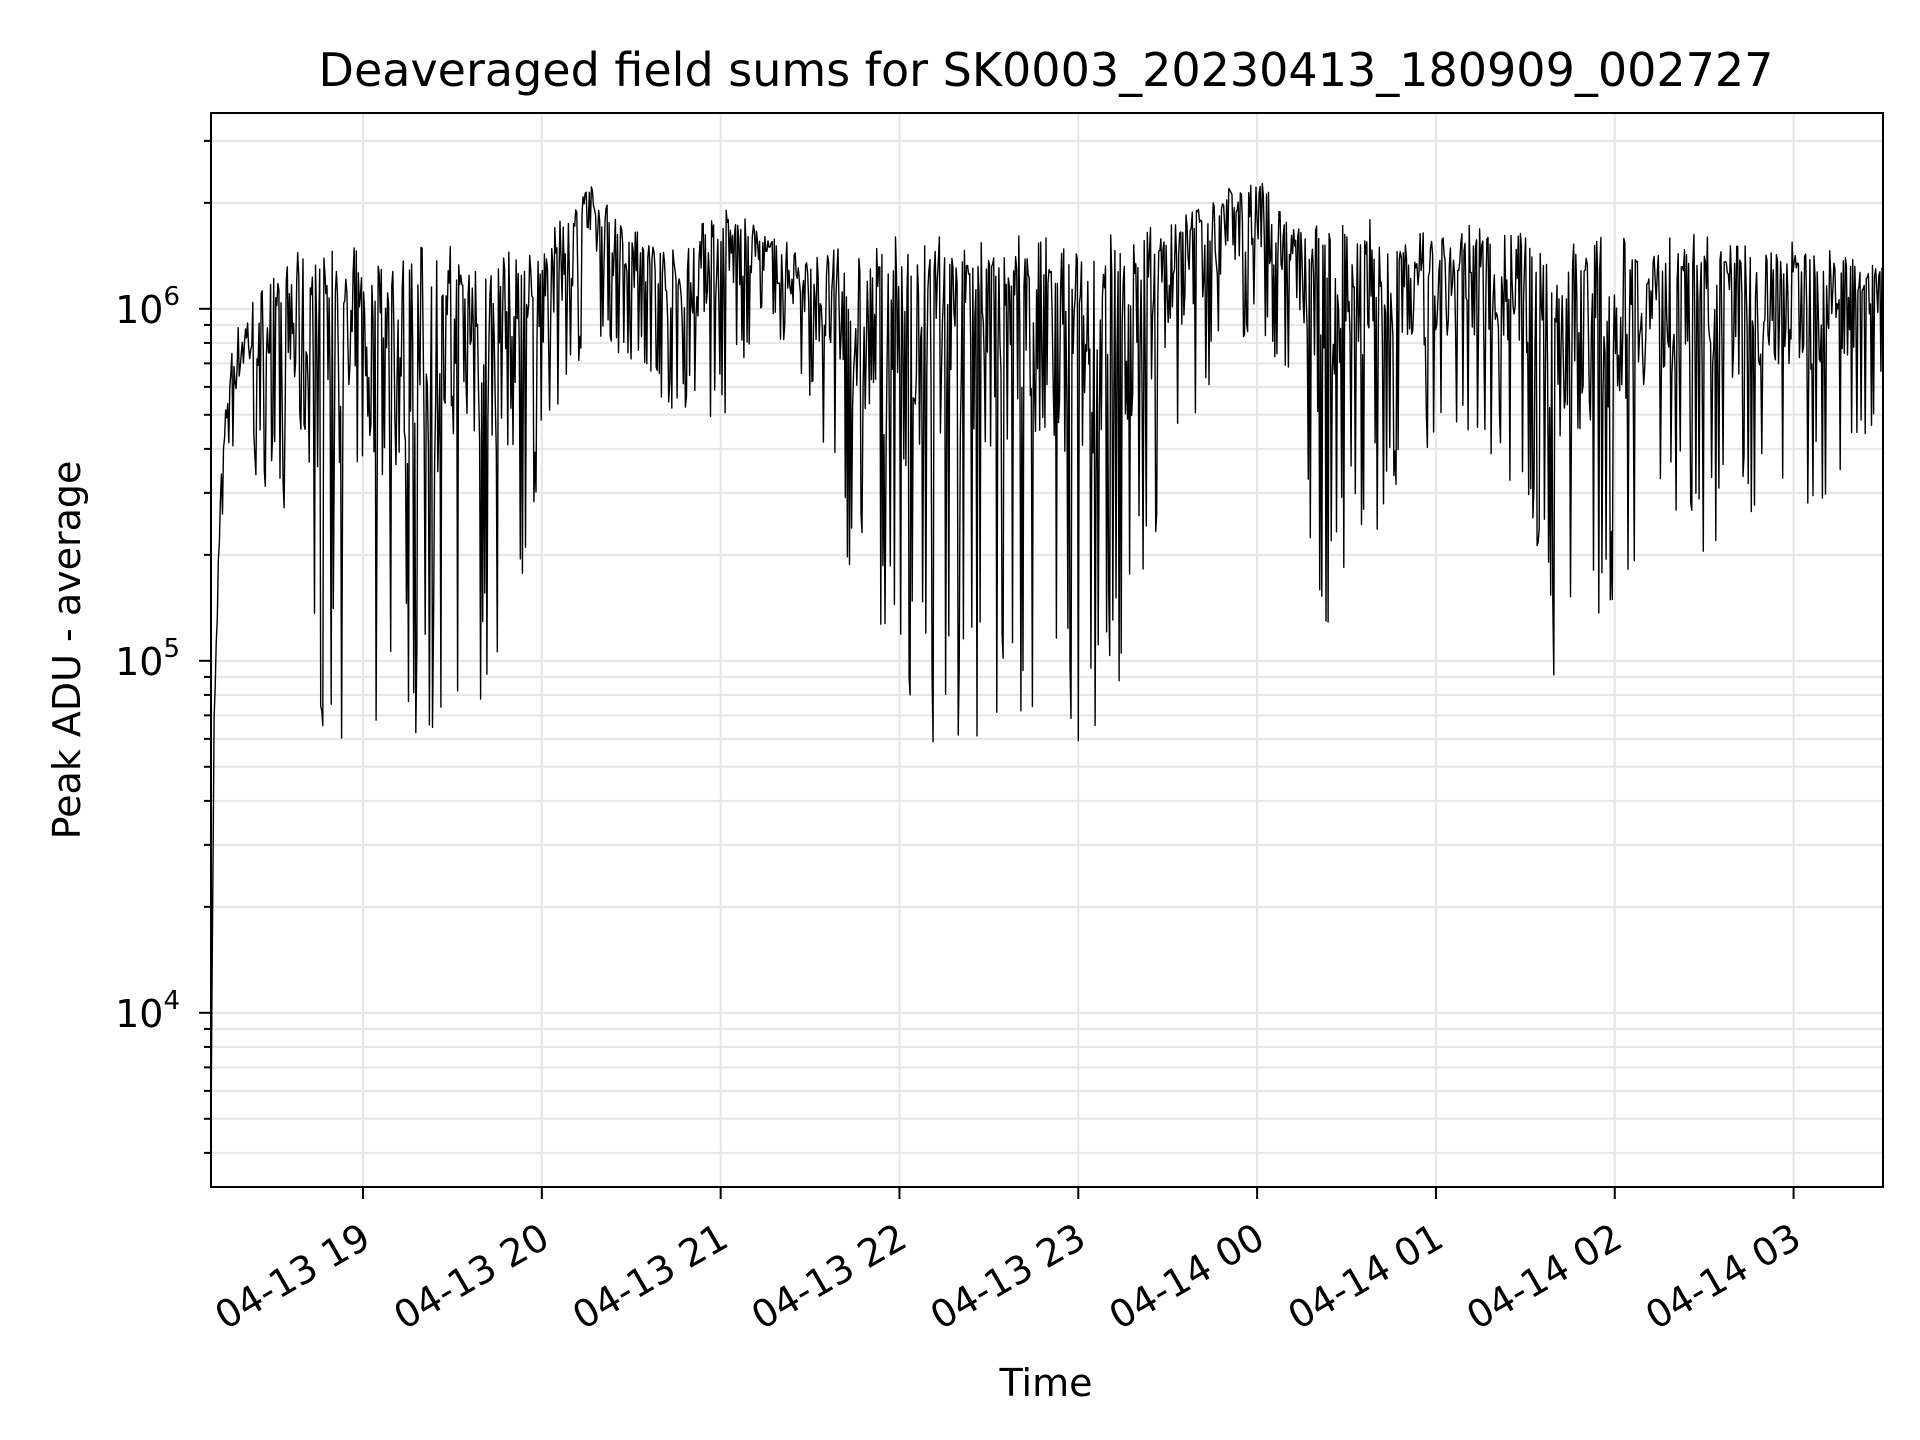  What do you see at coordinates (67, 650) in the screenshot?
I see `y-axis-label: Peak ADU - average` at bounding box center [67, 650].